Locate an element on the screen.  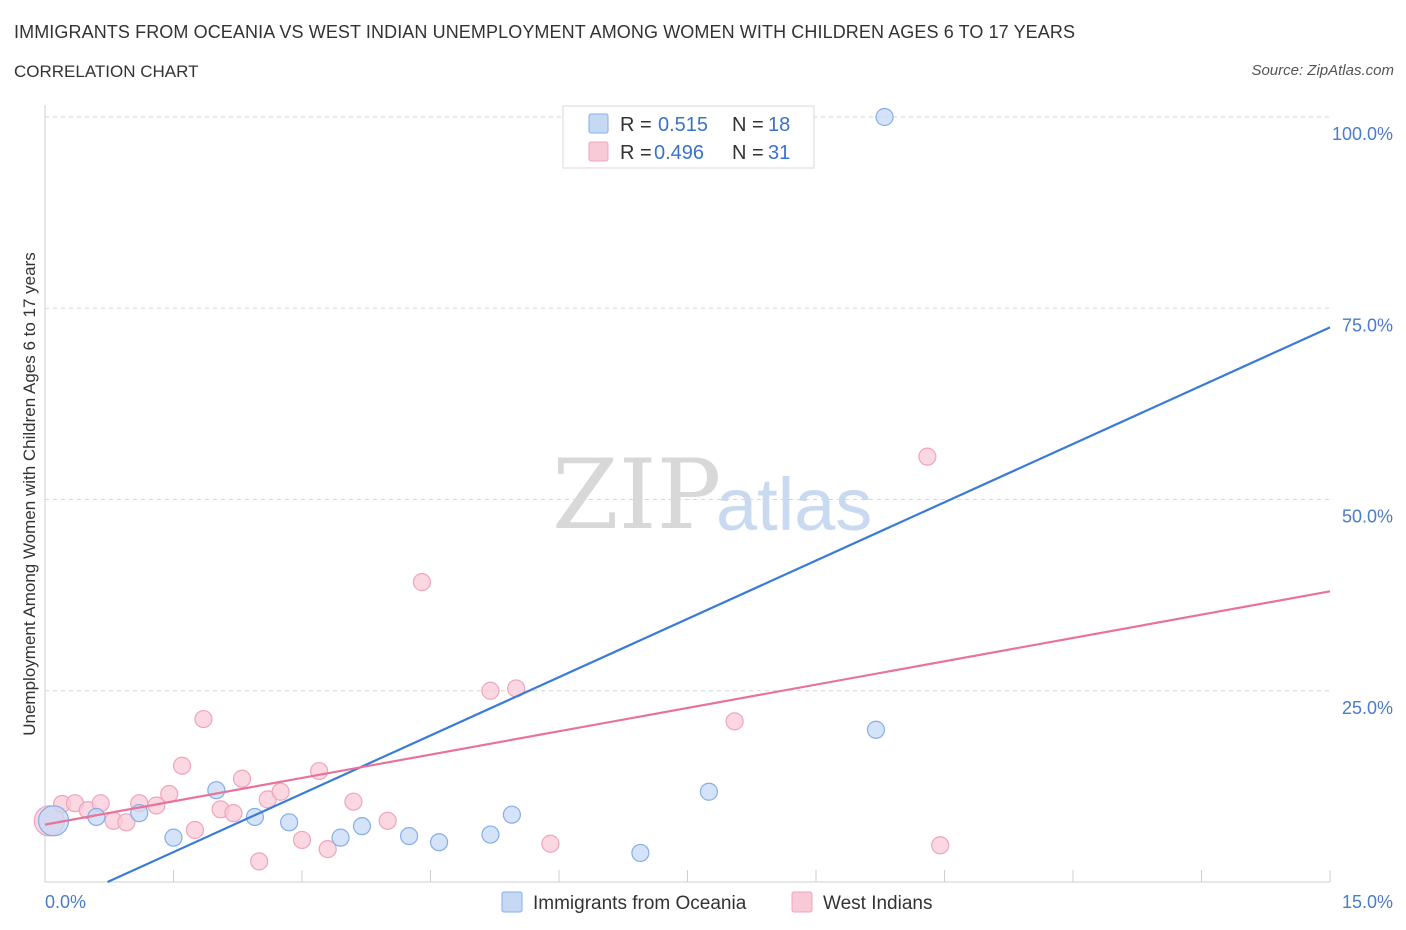
legend-r-label-oceania: R = is located at coordinates (636, 125).